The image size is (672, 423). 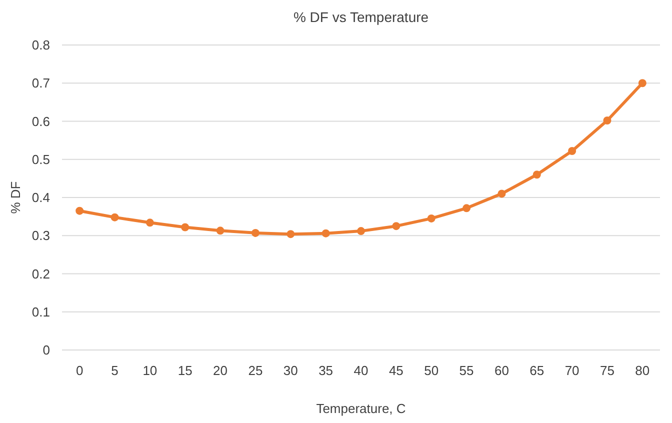 What do you see at coordinates (41, 198) in the screenshot?
I see `y-tick-label: 0.4` at bounding box center [41, 198].